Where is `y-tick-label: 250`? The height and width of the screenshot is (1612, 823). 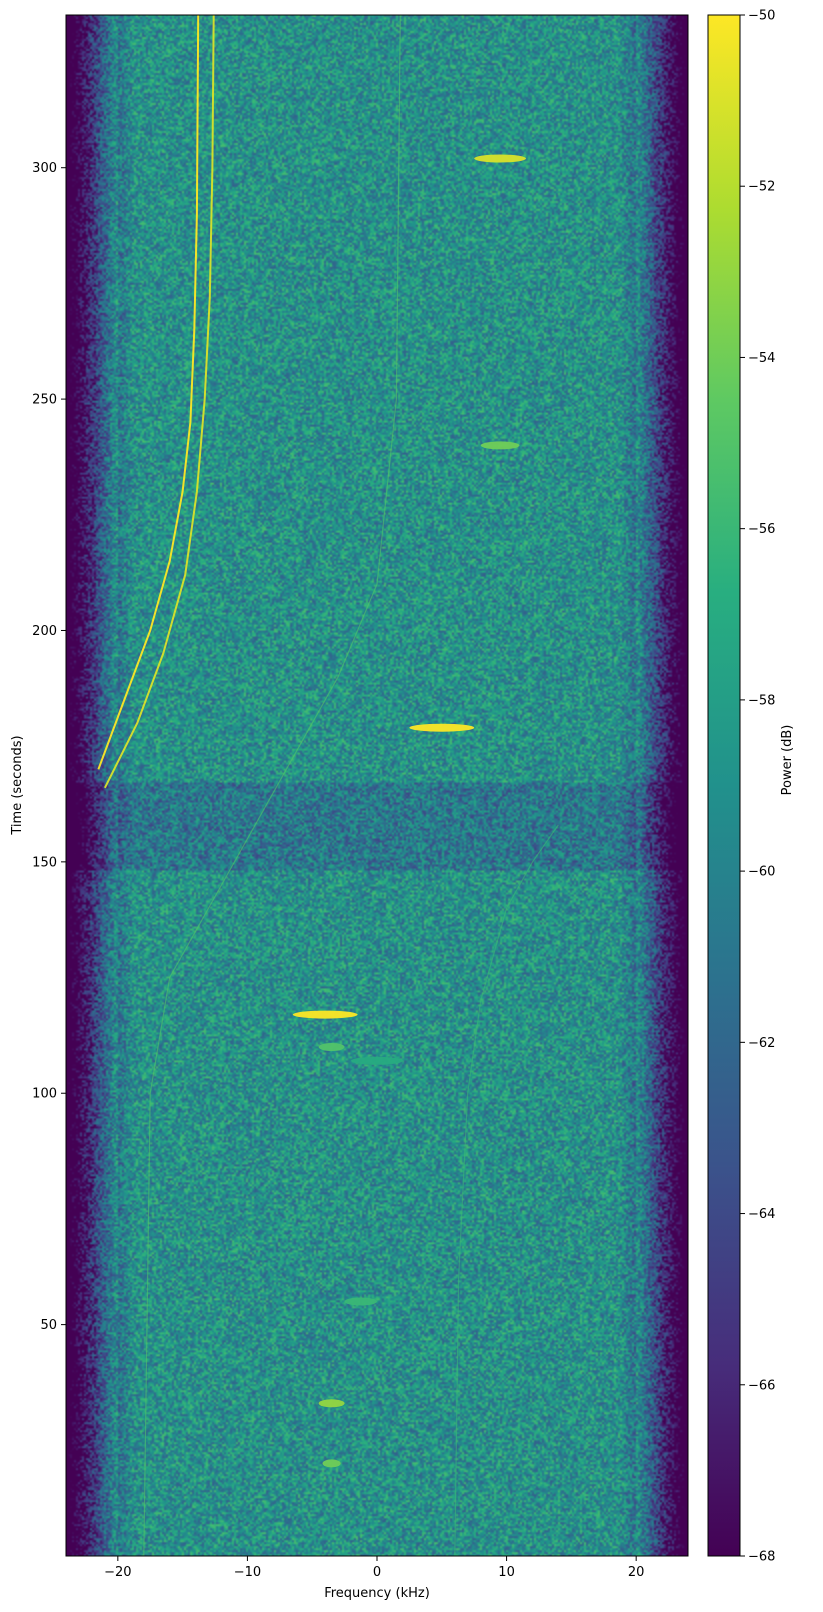
y-tick-label: 250 is located at coordinates (44, 400).